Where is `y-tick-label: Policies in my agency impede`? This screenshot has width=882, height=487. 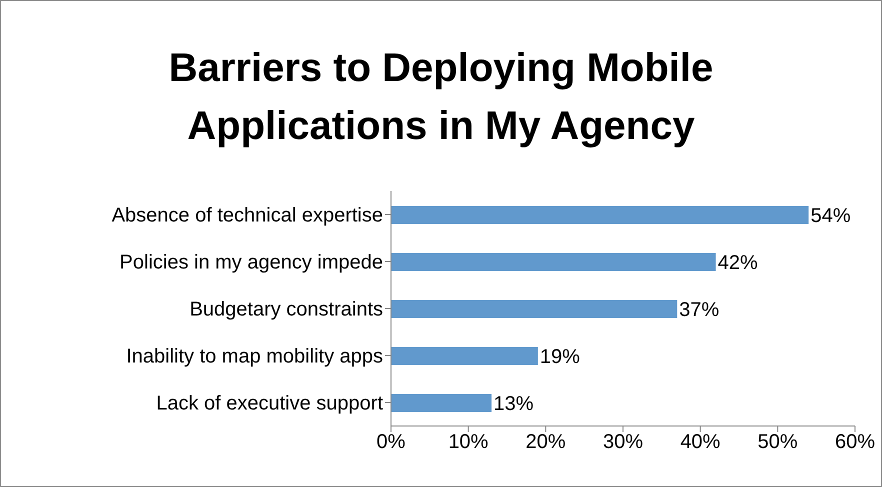 y-tick-label: Policies in my agency impede is located at coordinates (251, 263).